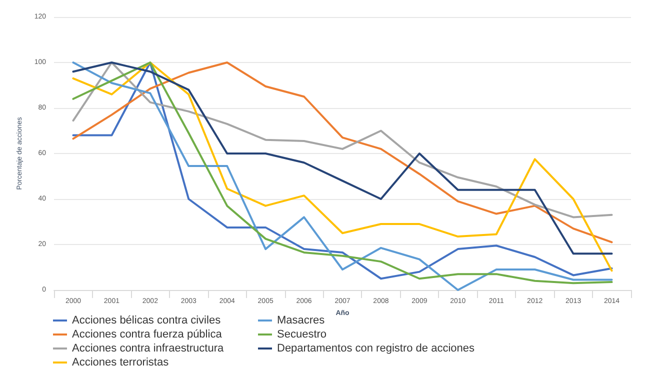 This screenshot has width=647, height=373. I want to click on legend-label: Masacres, so click(301, 320).